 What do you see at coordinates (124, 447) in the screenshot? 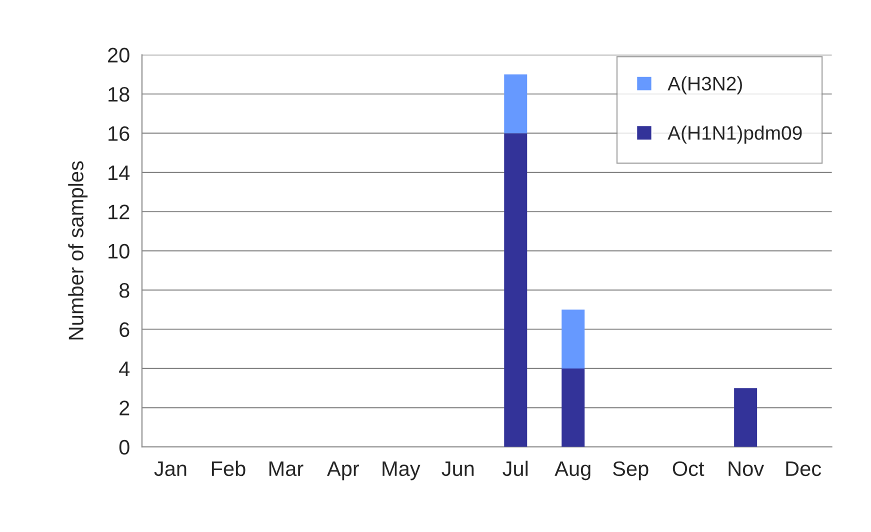
I see `y-tick-label: 0` at bounding box center [124, 447].